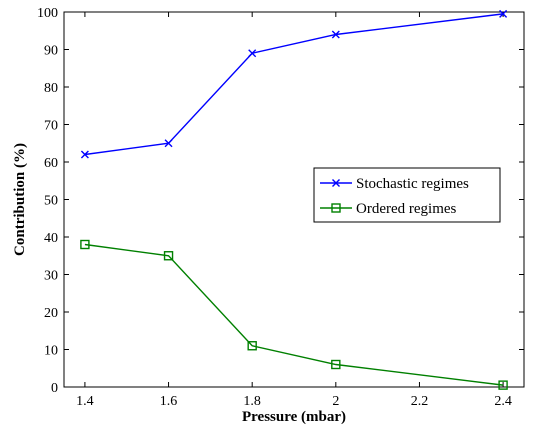 Image resolution: width=534 pixels, height=425 pixels. Describe the element at coordinates (51, 51) in the screenshot. I see `y-tick-label: 90` at that location.